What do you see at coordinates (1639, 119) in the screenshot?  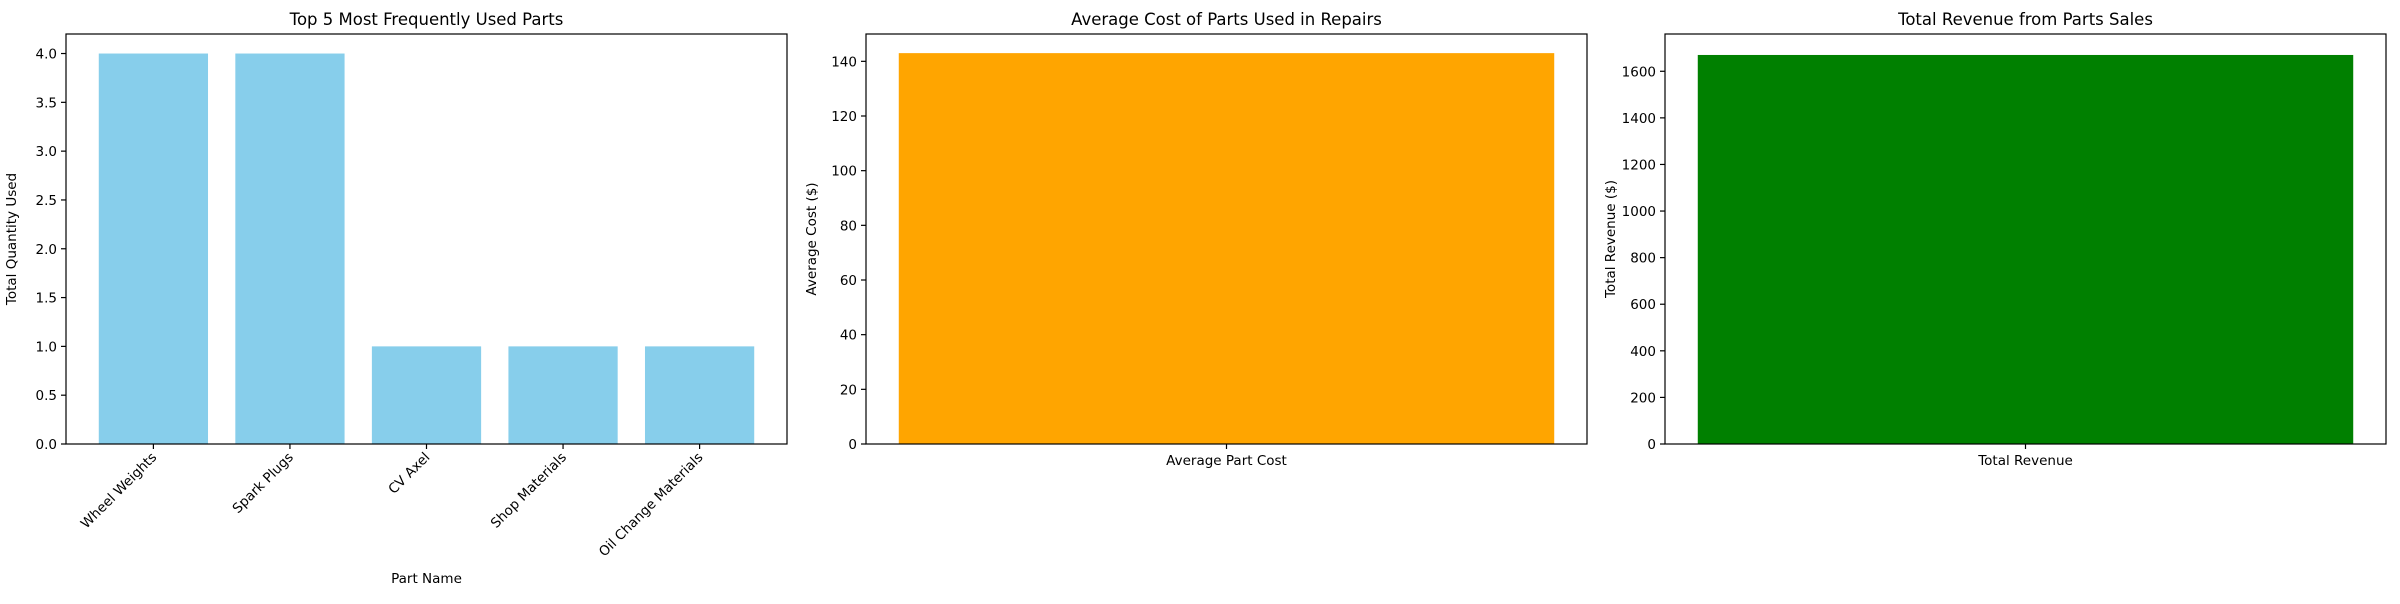 I see `y-tick-label: 1400` at bounding box center [1639, 119].